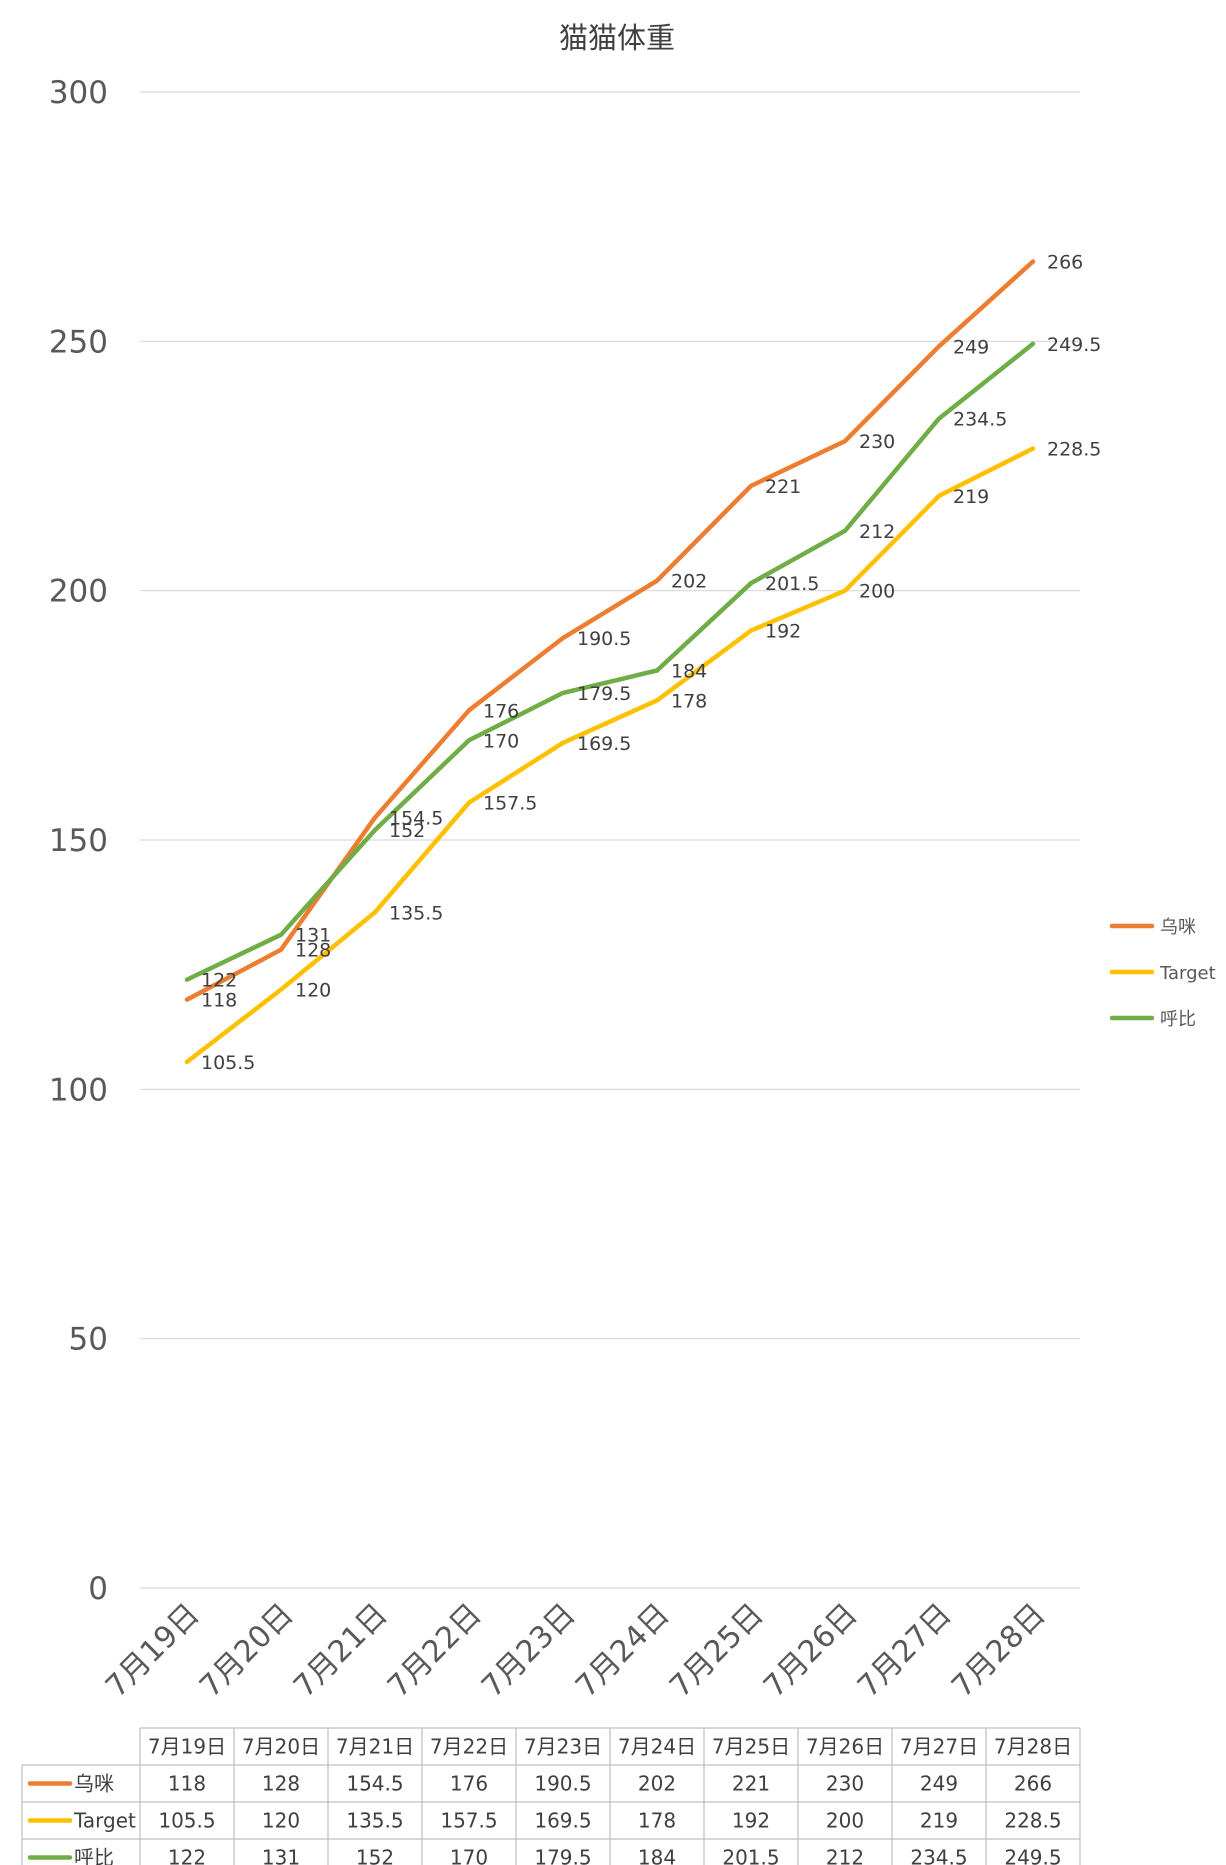 The image size is (1226, 1865). Describe the element at coordinates (187, 1747) in the screenshot. I see `table-header-cell: 7月19日` at that location.